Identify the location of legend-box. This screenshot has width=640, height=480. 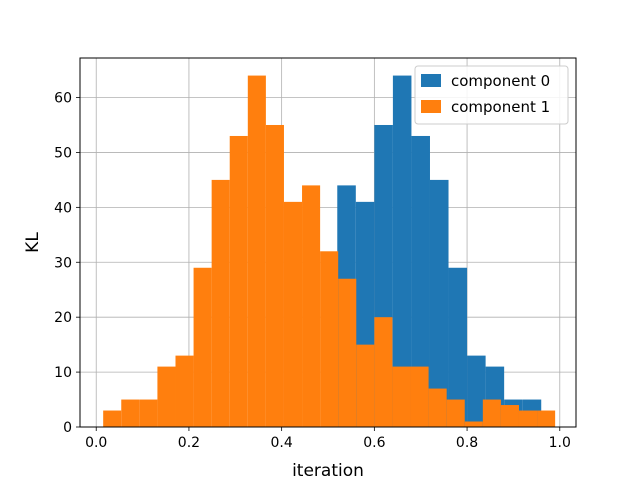
(491, 95).